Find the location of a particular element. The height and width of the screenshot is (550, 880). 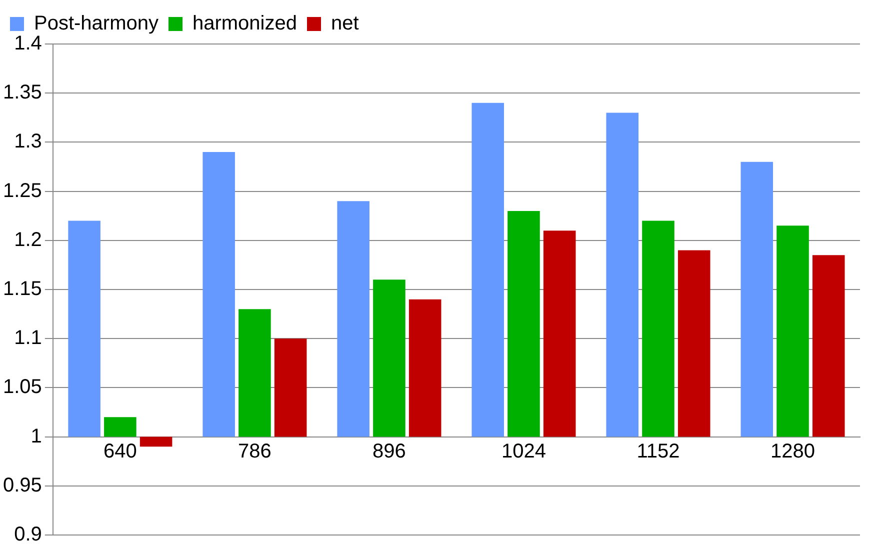

x-tick-label: 1024 is located at coordinates (523, 451).